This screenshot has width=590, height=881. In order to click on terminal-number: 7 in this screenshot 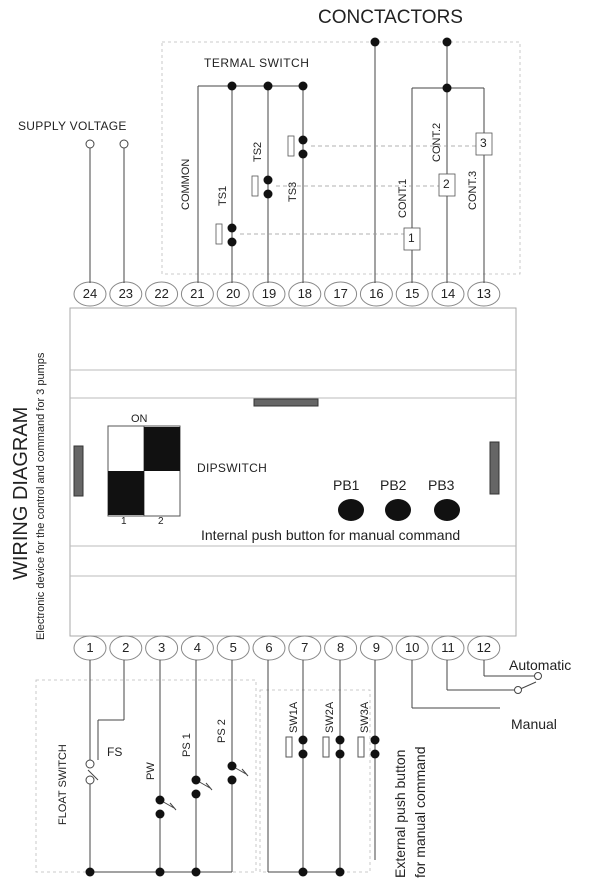, I will do `click(305, 647)`.